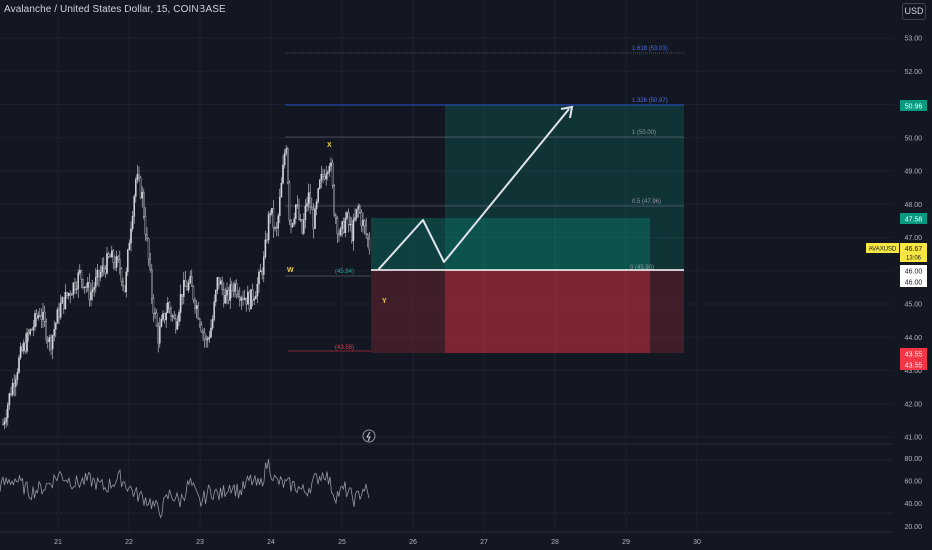 The width and height of the screenshot is (932, 550). What do you see at coordinates (384, 301) in the screenshot?
I see `wave-label-y: Y` at bounding box center [384, 301].